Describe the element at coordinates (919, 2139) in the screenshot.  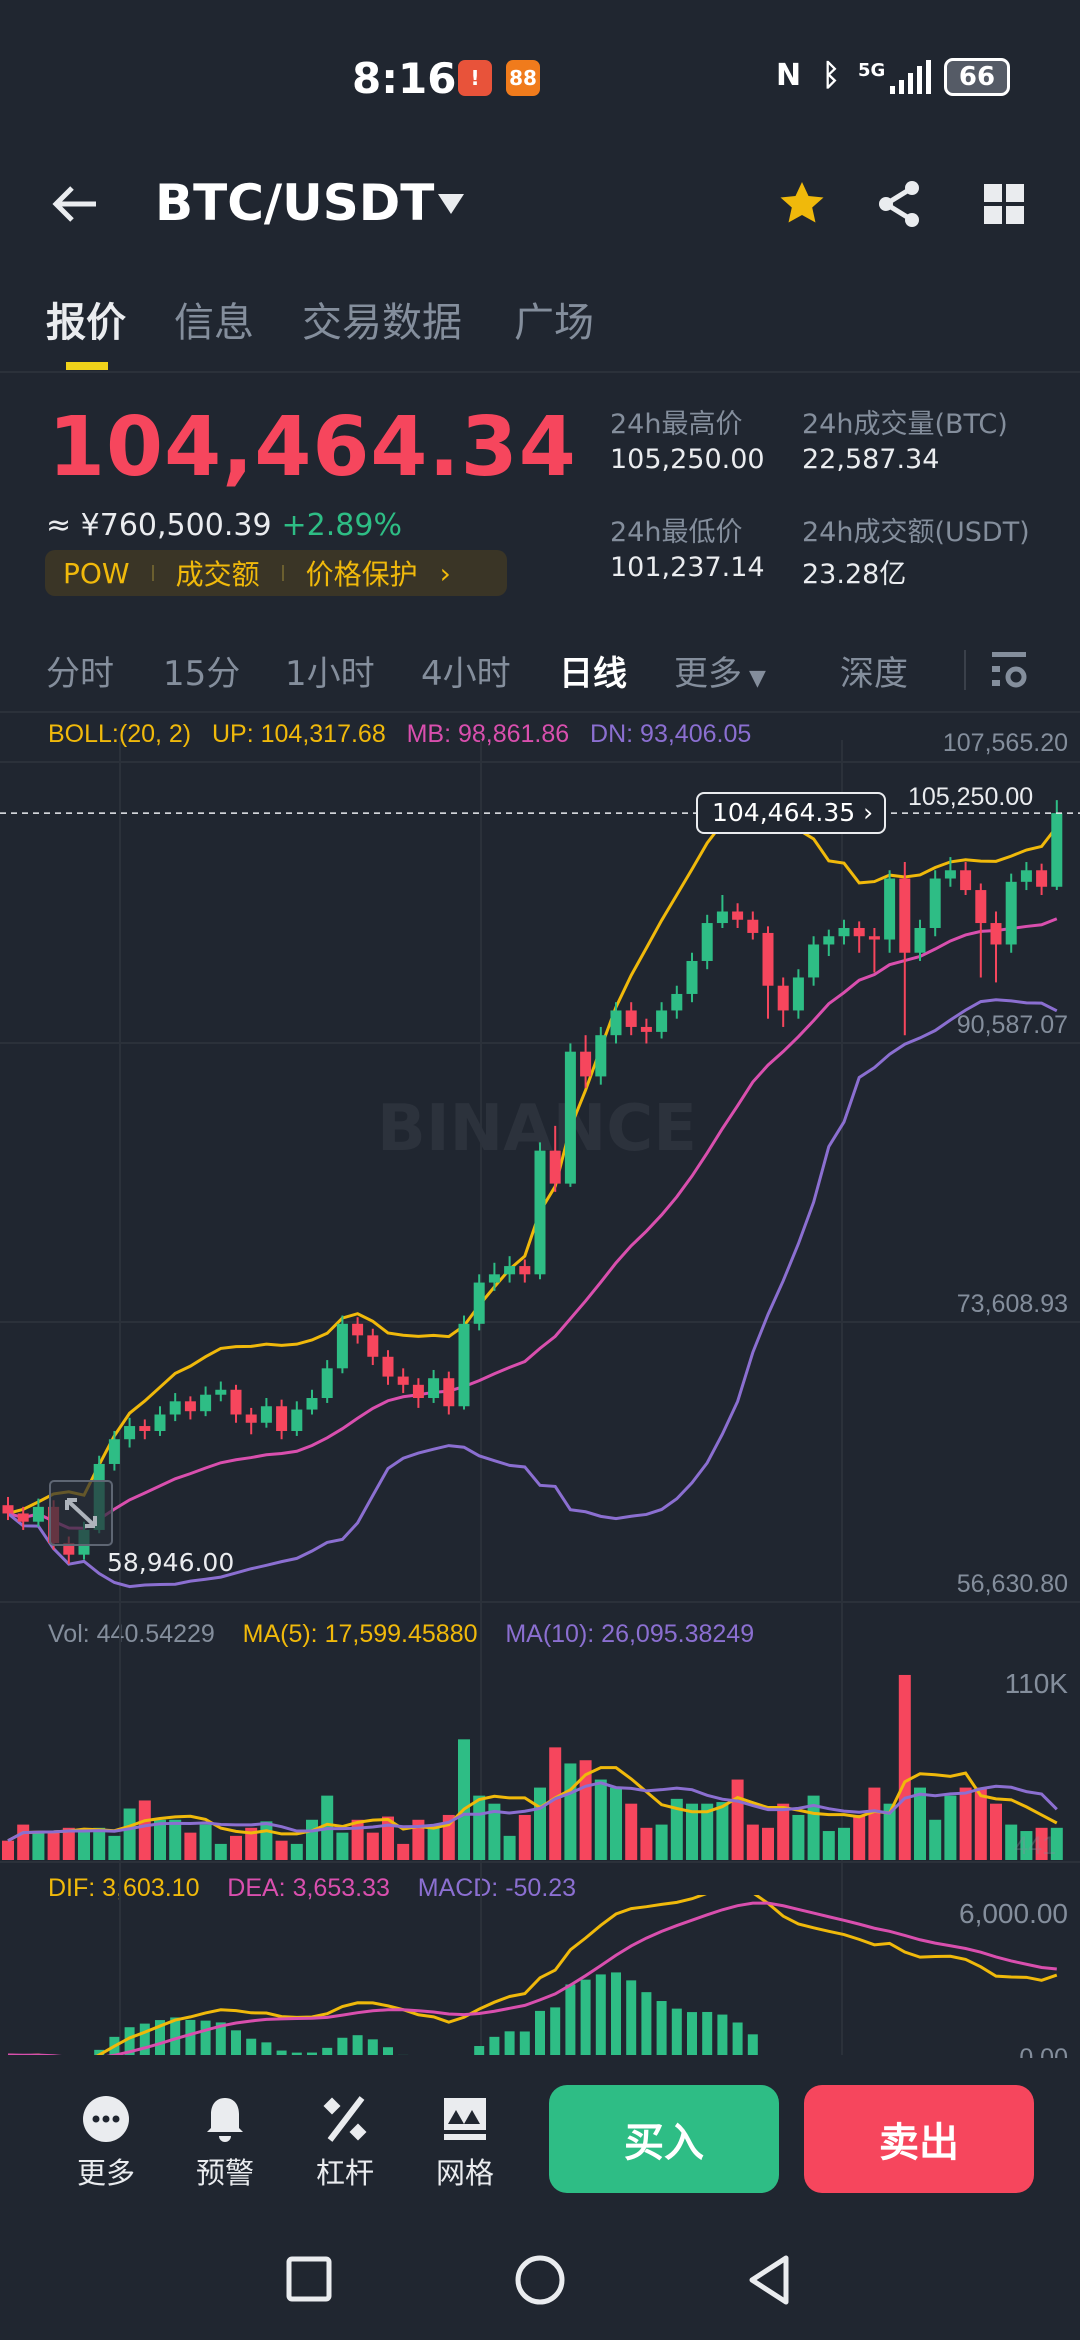
I see `sell-button: 卖出` at that location.